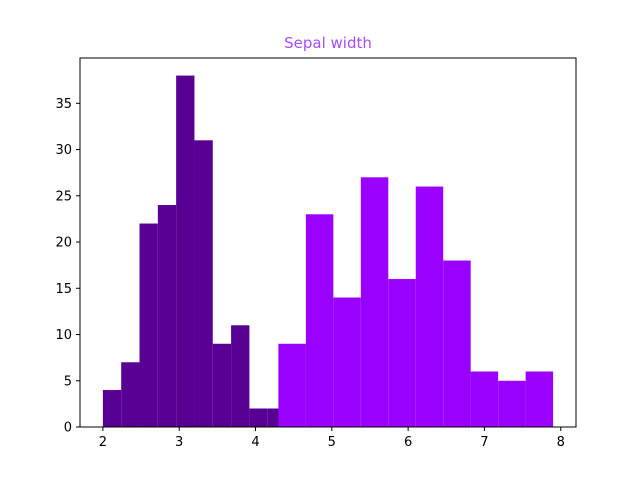 Image resolution: width=640 pixels, height=480 pixels. Describe the element at coordinates (67, 266) in the screenshot. I see `y-axis: 0 5 10 15 20 25 30 35` at that location.